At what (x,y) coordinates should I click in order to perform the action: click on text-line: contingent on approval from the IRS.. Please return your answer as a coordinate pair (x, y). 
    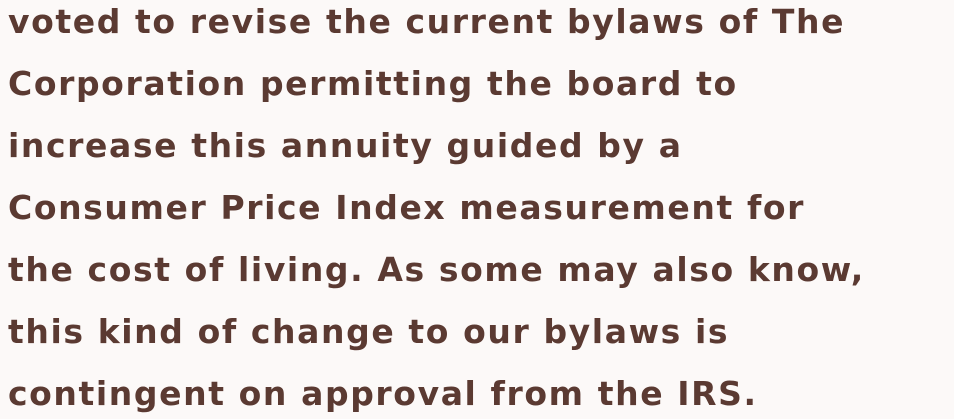
    Looking at the image, I should click on (383, 393).